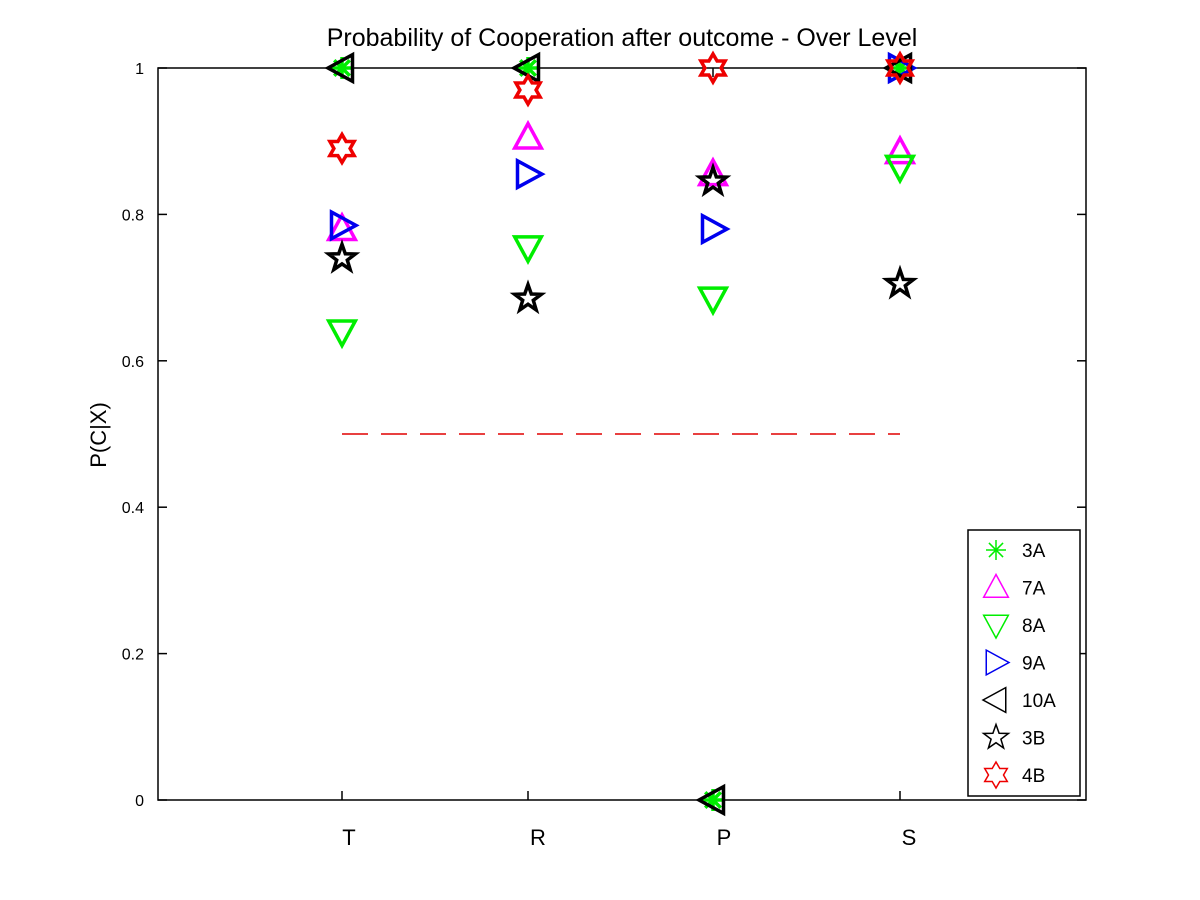  Describe the element at coordinates (996, 736) in the screenshot. I see `legend-marker-3B` at that location.